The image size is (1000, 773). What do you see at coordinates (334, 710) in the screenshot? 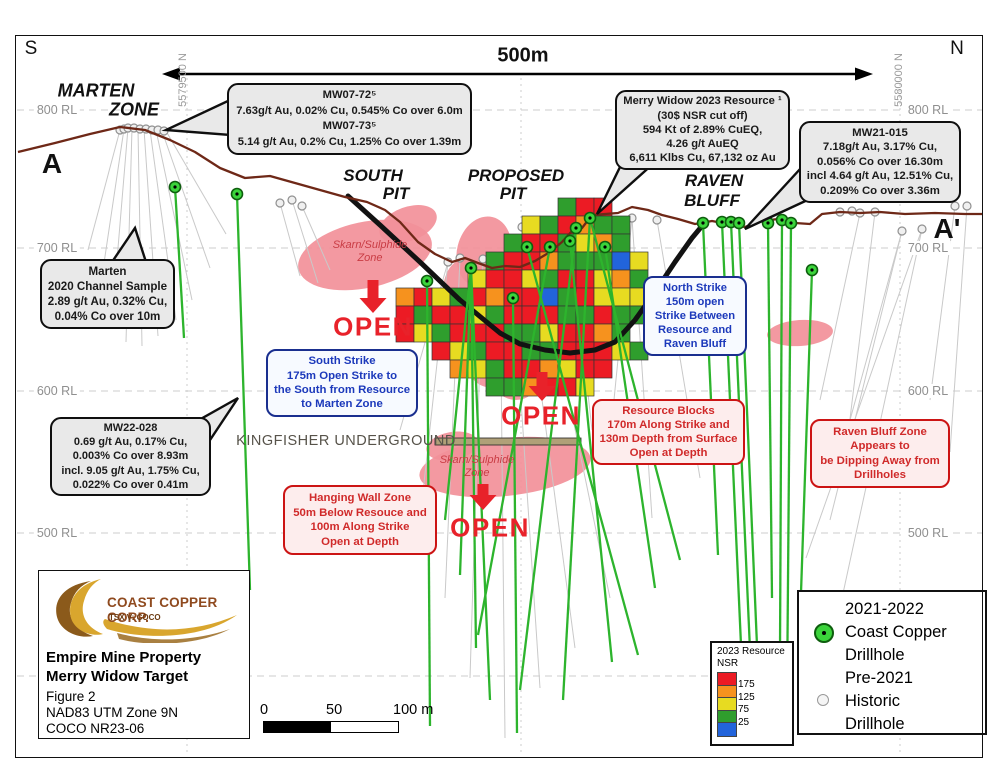
I see `scalebar-50: 50` at bounding box center [334, 710].